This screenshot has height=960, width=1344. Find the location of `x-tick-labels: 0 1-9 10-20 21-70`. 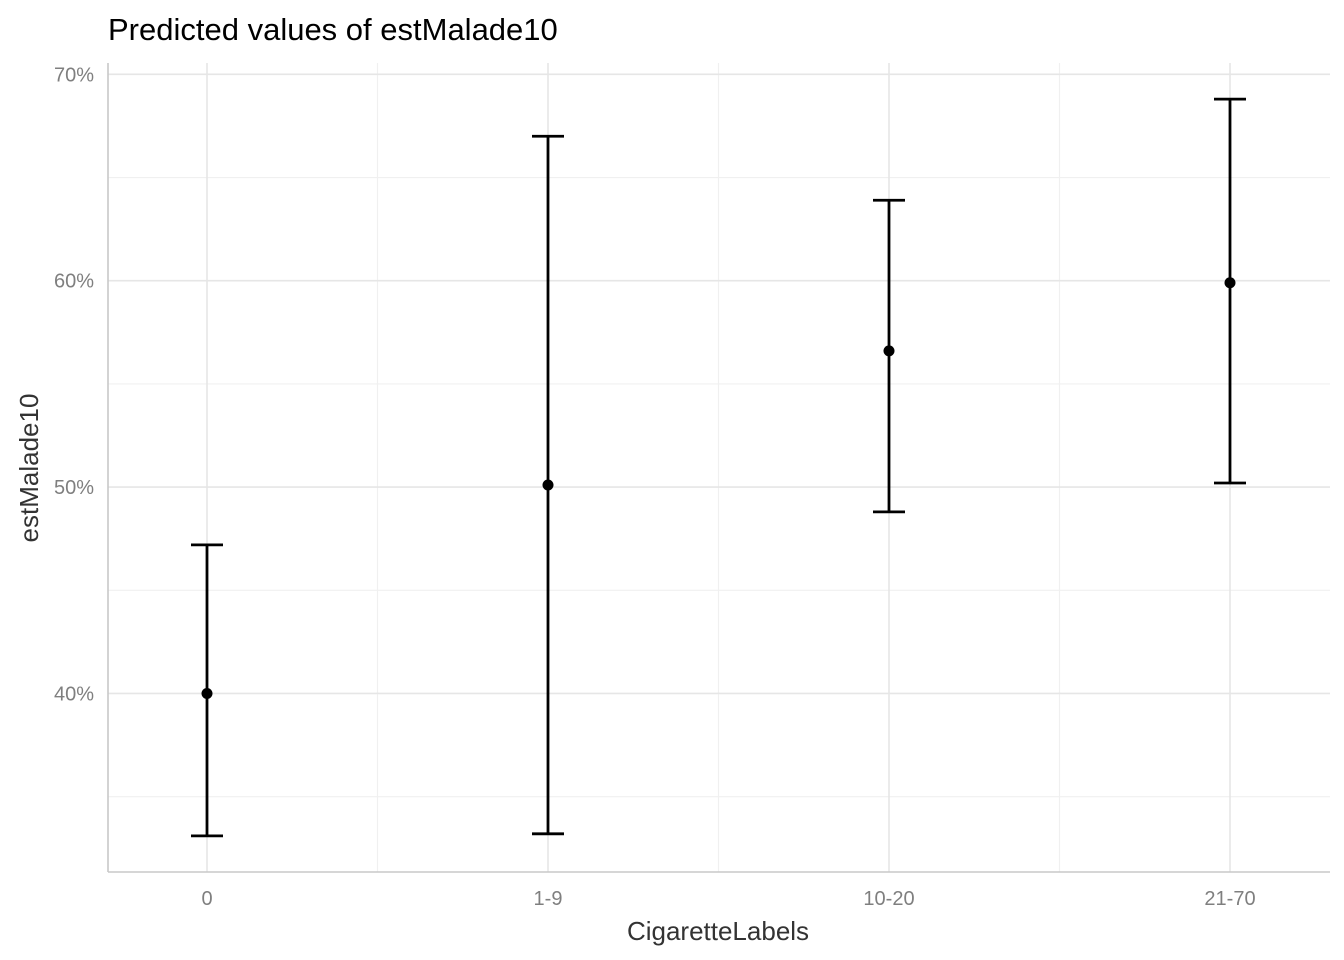

x-tick-labels: 0 1-9 10-20 21-70 is located at coordinates (728, 899).